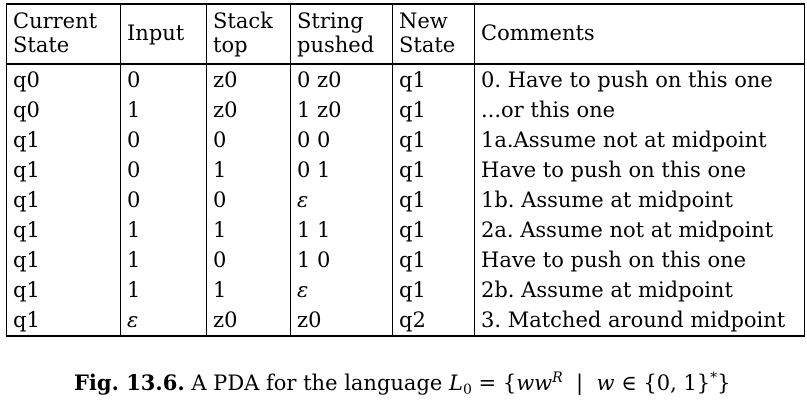 The image size is (807, 404). I want to click on header-text: String, so click(330, 21).